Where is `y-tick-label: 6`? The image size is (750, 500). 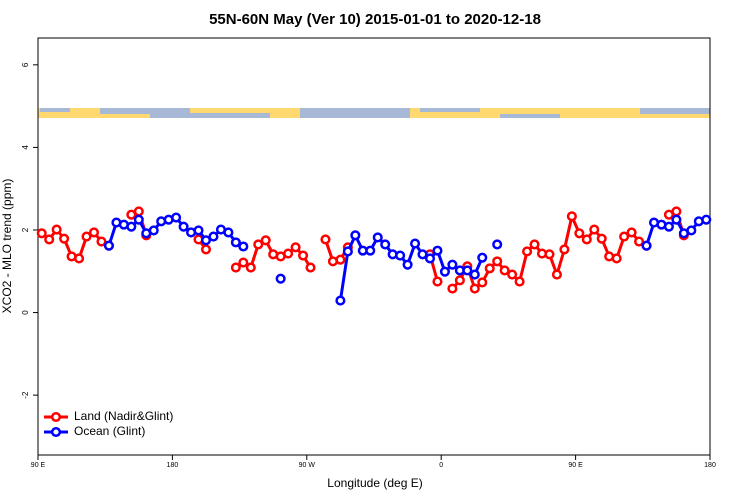
y-tick-label: 6 is located at coordinates (25, 64).